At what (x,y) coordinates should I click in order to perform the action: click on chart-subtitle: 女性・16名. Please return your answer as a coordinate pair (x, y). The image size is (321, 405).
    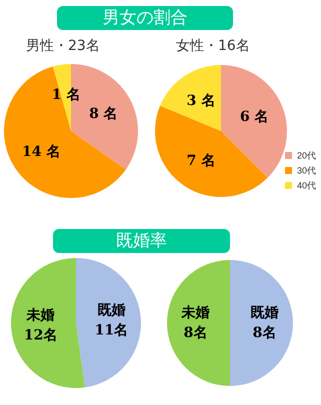
    Looking at the image, I should click on (213, 46).